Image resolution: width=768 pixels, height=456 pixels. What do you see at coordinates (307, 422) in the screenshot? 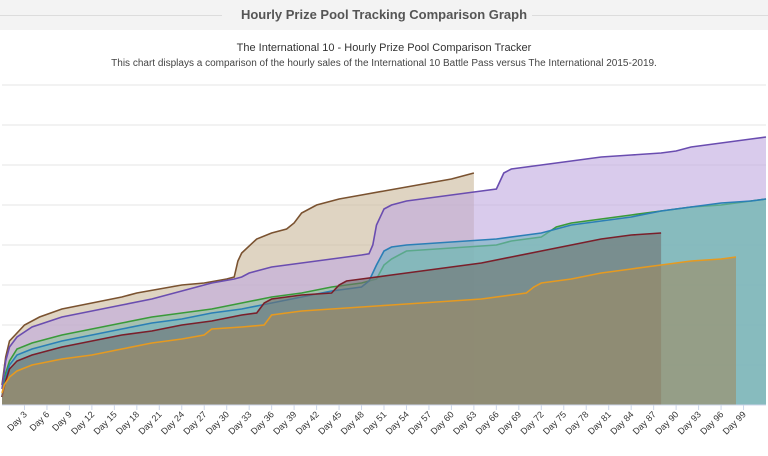
I see `x-tick-label: Day 42` at bounding box center [307, 422].